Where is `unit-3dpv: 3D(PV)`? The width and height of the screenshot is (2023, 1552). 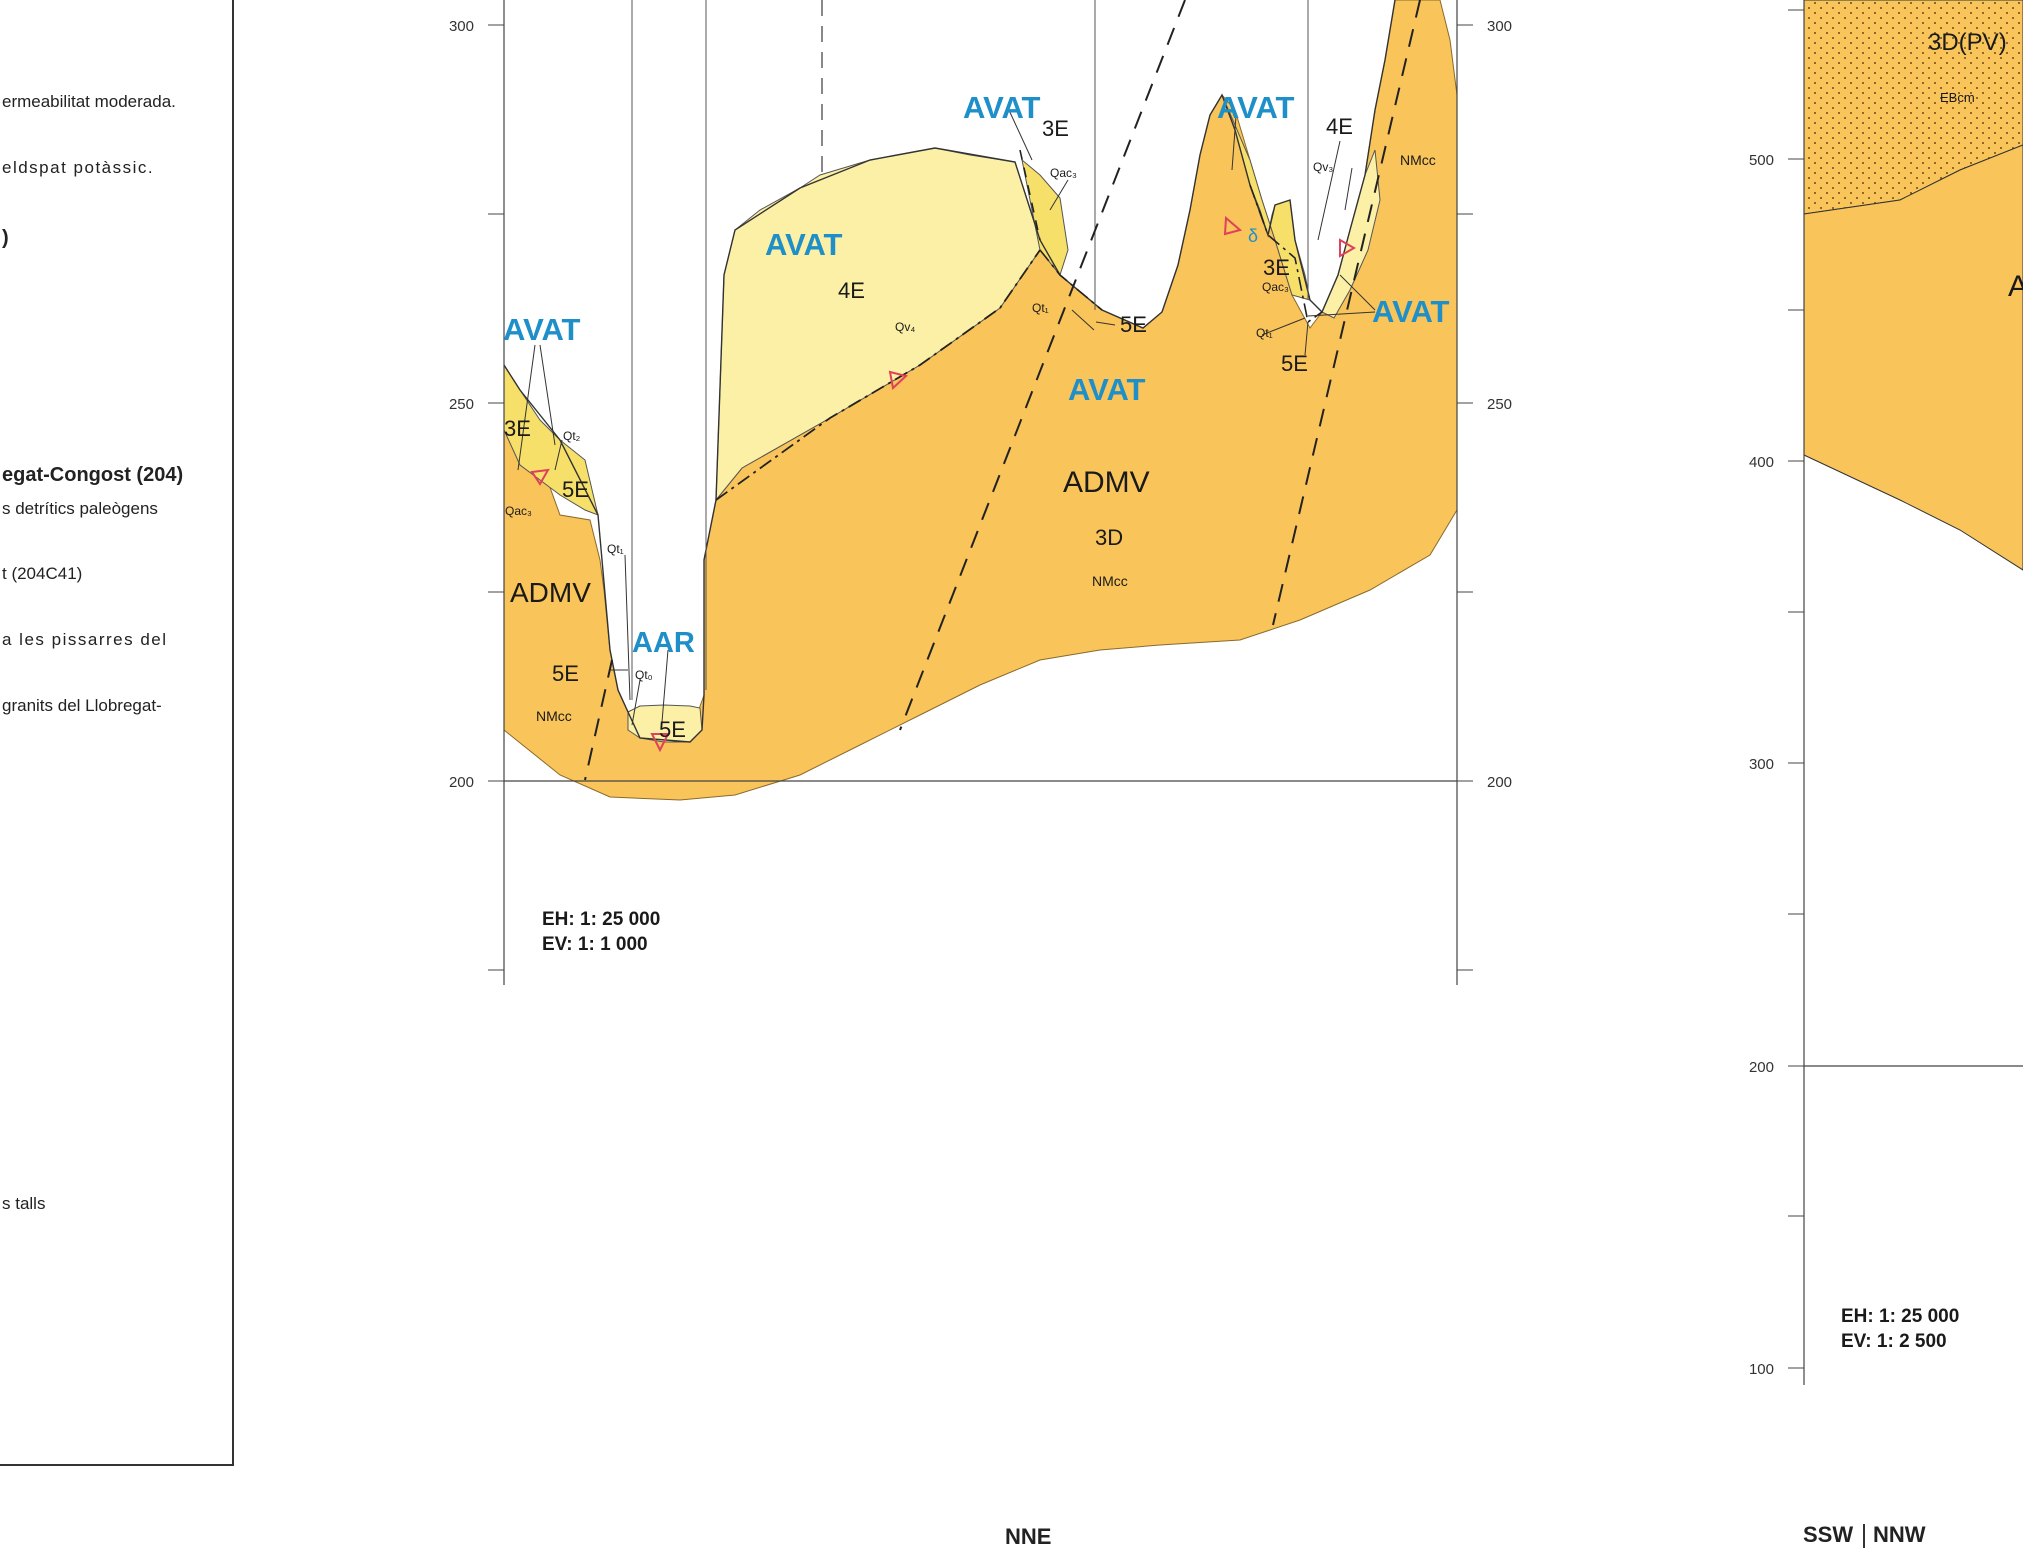
unit-3dpv: 3D(PV) is located at coordinates (1967, 42).